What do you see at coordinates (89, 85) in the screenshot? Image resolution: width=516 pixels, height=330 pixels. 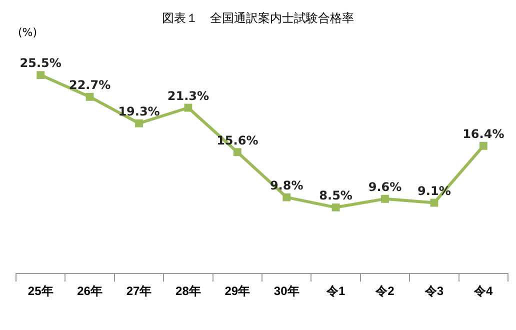 I see `data-label: 22.7%` at bounding box center [89, 85].